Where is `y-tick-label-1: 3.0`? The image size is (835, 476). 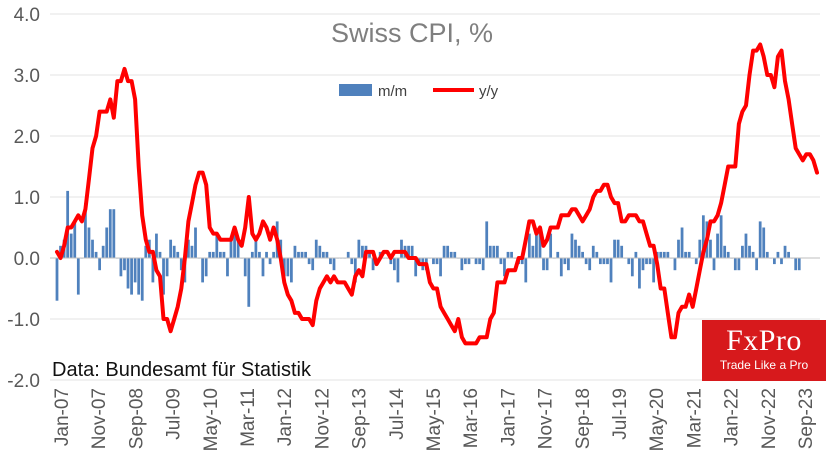 y-tick-label-1: 3.0 is located at coordinates (27, 76).